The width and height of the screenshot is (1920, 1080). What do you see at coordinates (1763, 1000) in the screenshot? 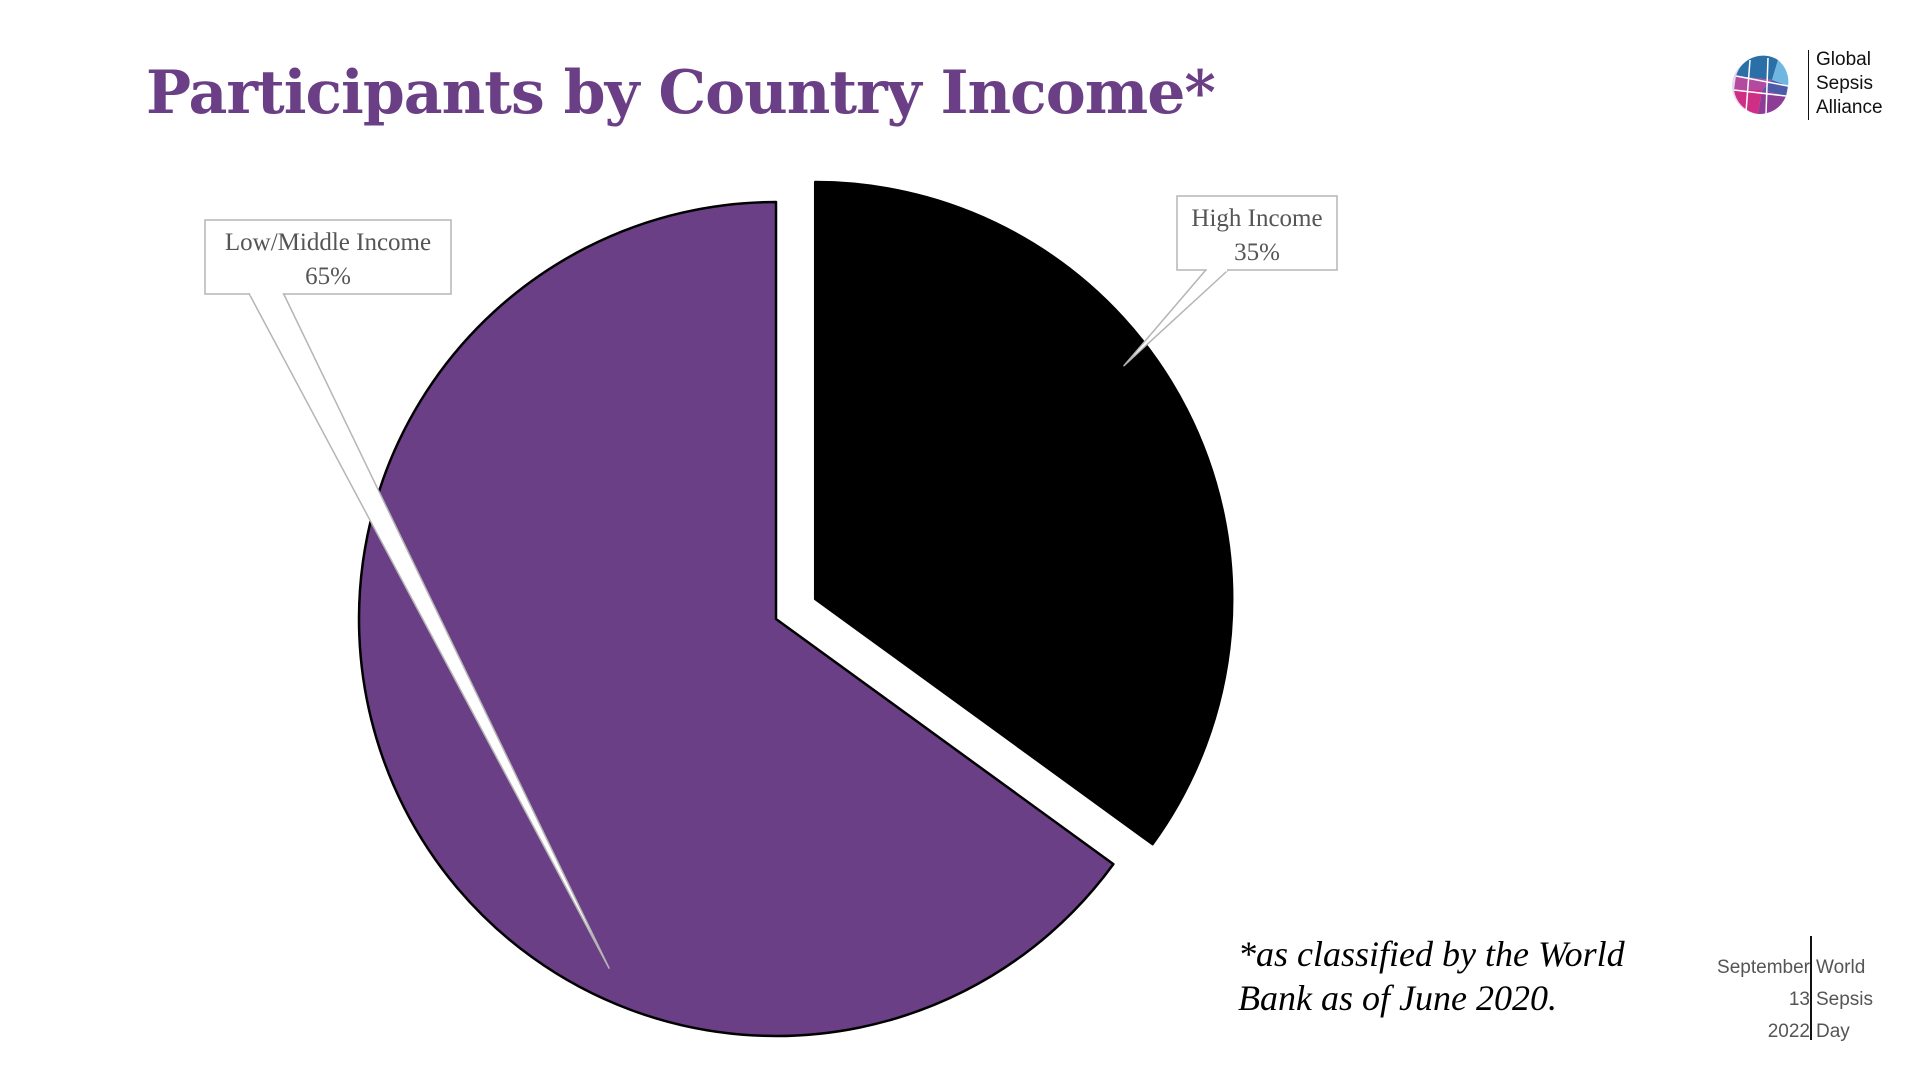
I see `event-date: September 13 2022` at bounding box center [1763, 1000].